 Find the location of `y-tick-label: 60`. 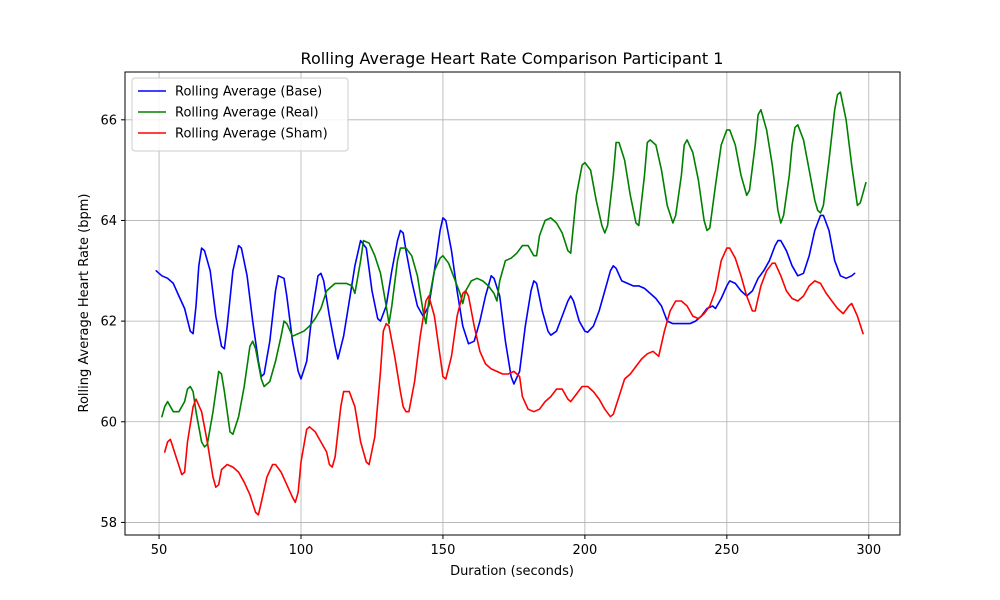

y-tick-label: 60 is located at coordinates (108, 422).